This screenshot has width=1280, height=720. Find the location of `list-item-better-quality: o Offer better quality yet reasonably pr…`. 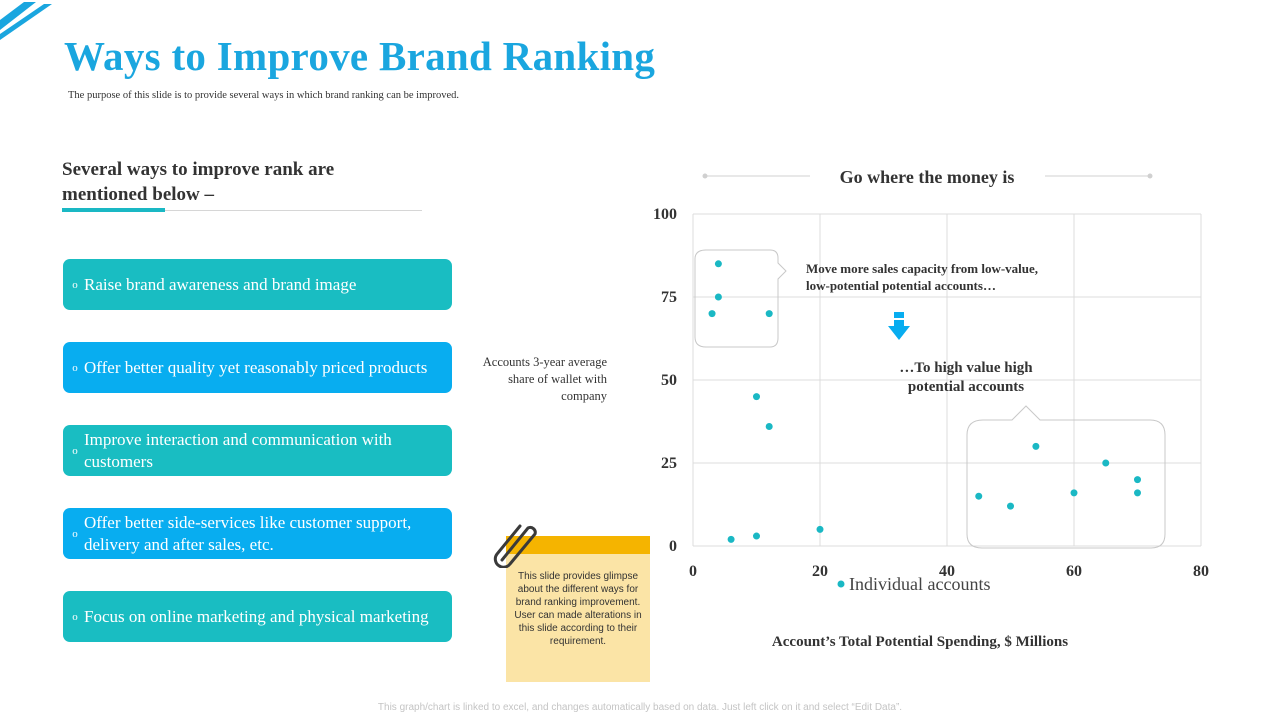

list-item-better-quality: o Offer better quality yet reasonably pr… is located at coordinates (257, 367).